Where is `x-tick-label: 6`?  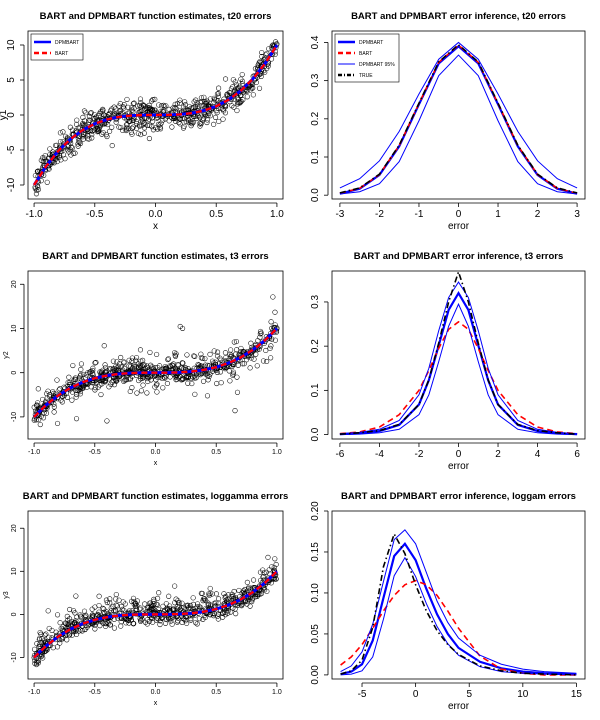 x-tick-label: 6 is located at coordinates (577, 454).